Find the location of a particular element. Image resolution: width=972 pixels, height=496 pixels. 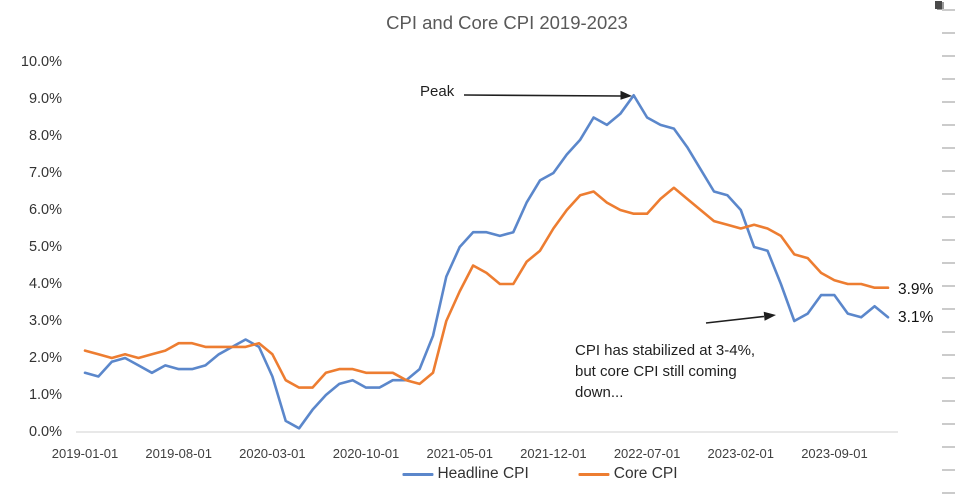

annotation-line: but core CPI still coming is located at coordinates (656, 371).